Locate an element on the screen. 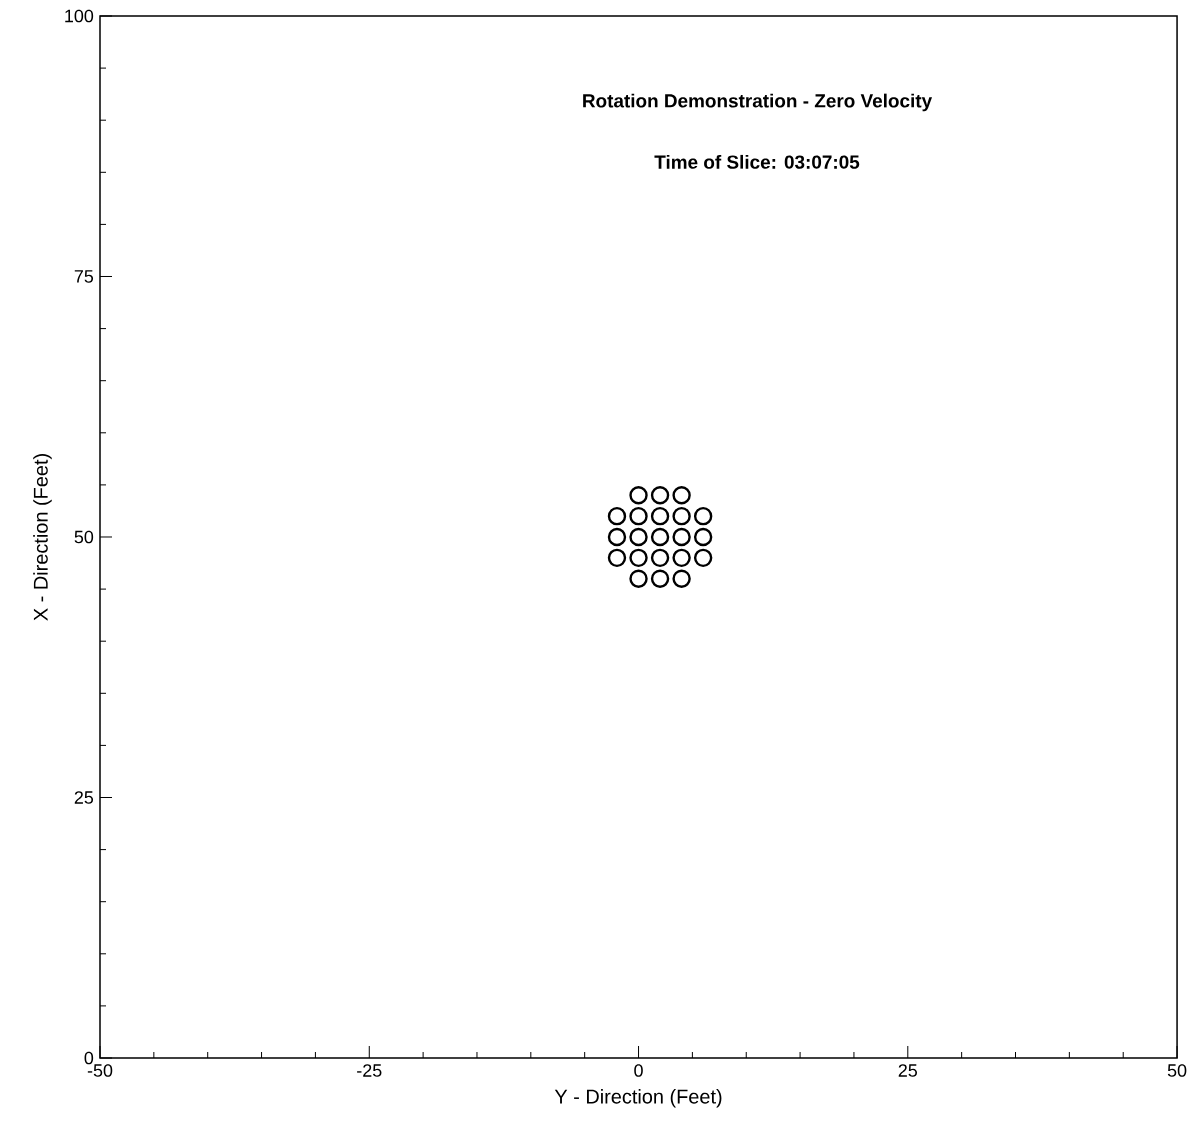  x-tick-label: -50 is located at coordinates (100, 1070).